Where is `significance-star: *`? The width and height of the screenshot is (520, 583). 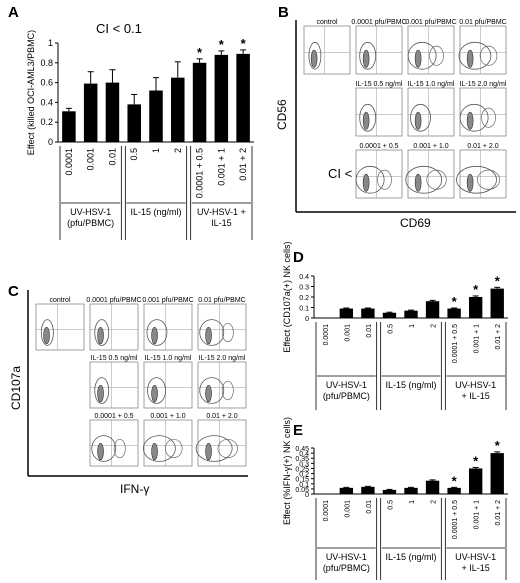
significance-star: * is located at coordinates (455, 301).